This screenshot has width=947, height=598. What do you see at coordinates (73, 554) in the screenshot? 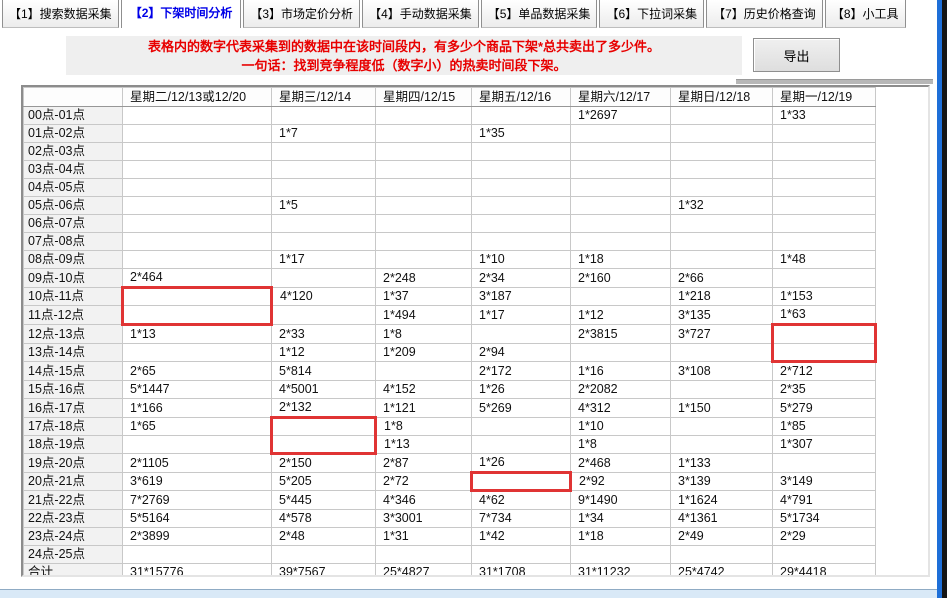
I see `row-header: 24点-25点` at bounding box center [73, 554].